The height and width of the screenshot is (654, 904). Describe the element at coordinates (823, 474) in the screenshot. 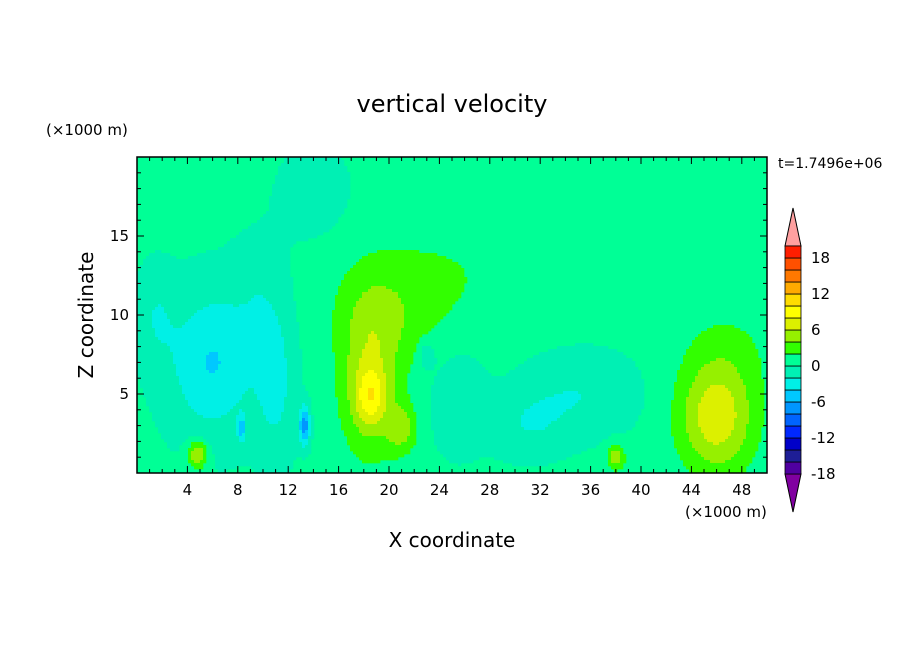

I see `colorbar-tick-label: -18` at that location.